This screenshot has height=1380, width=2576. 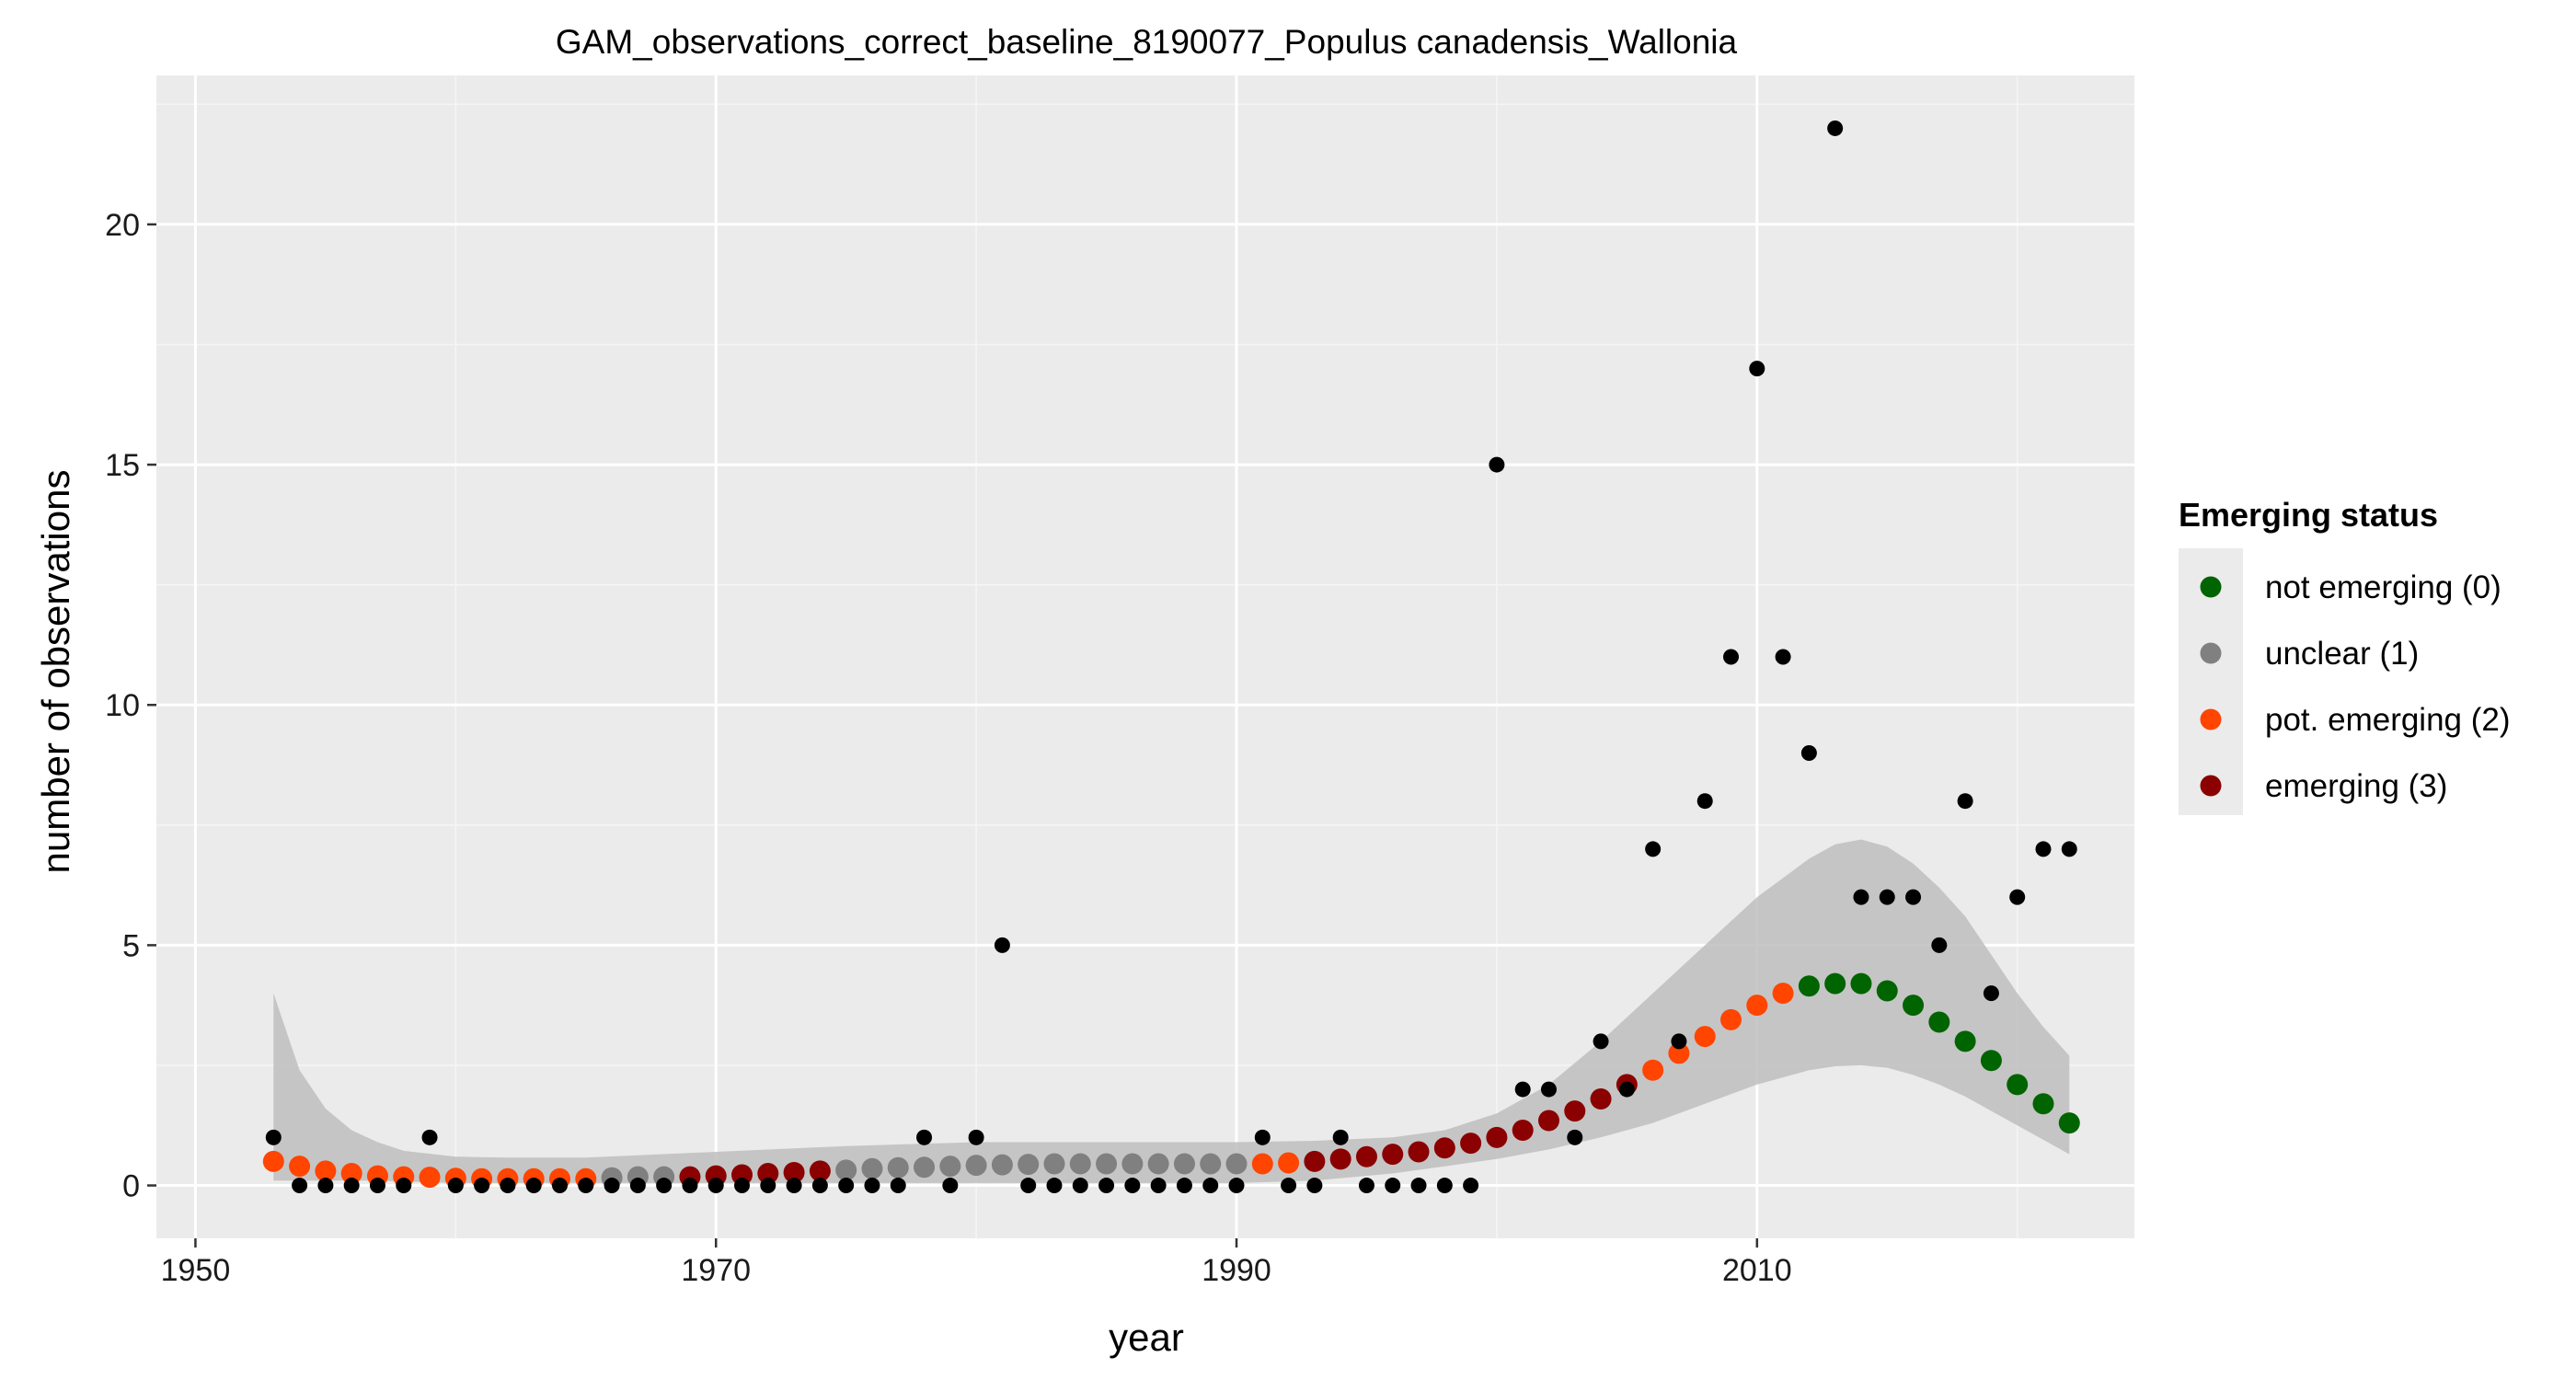 I want to click on y-tick-label: 15, so click(x=122, y=465).